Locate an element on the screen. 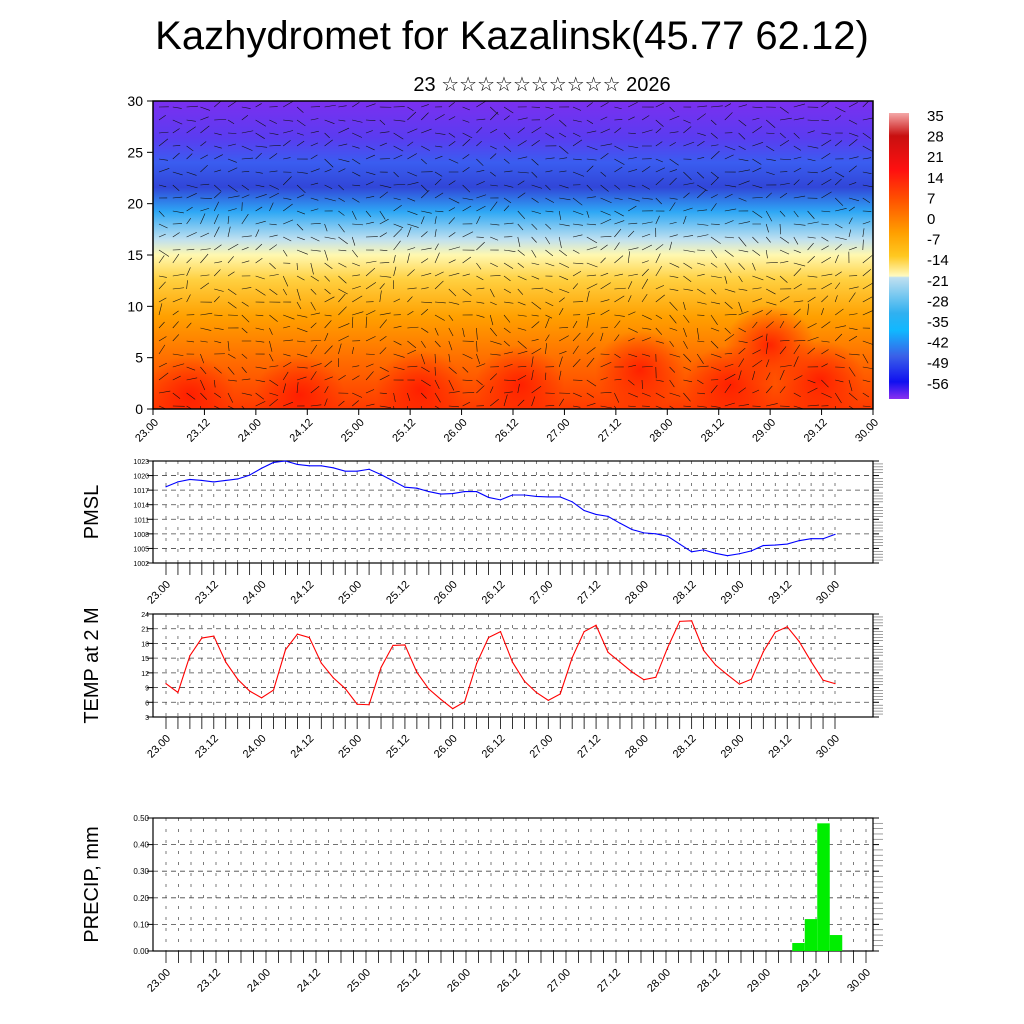 This screenshot has height=1024, width=1024. y-tick-label: 10 is located at coordinates (135, 306).